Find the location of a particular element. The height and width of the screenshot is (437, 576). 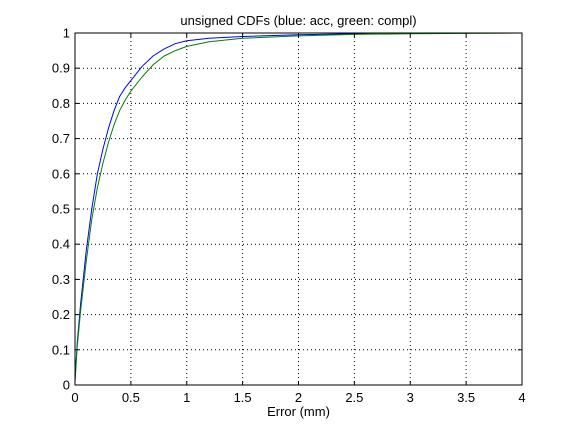

y-tick-label: 0.7 is located at coordinates (61, 138).